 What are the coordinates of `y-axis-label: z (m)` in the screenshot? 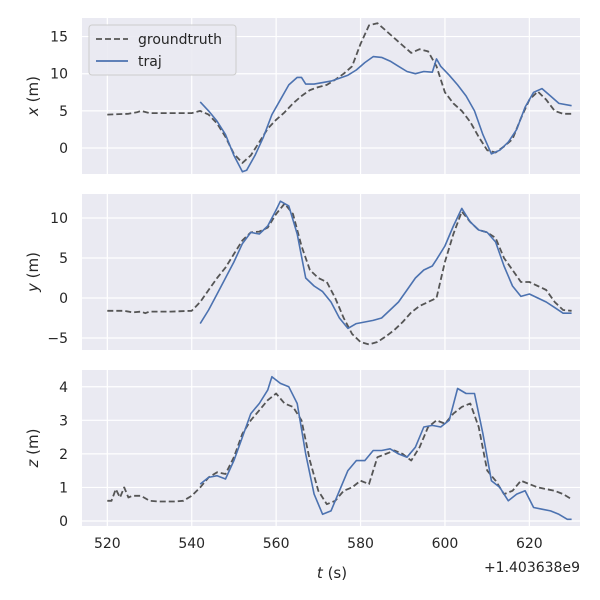 It's located at (33, 449).